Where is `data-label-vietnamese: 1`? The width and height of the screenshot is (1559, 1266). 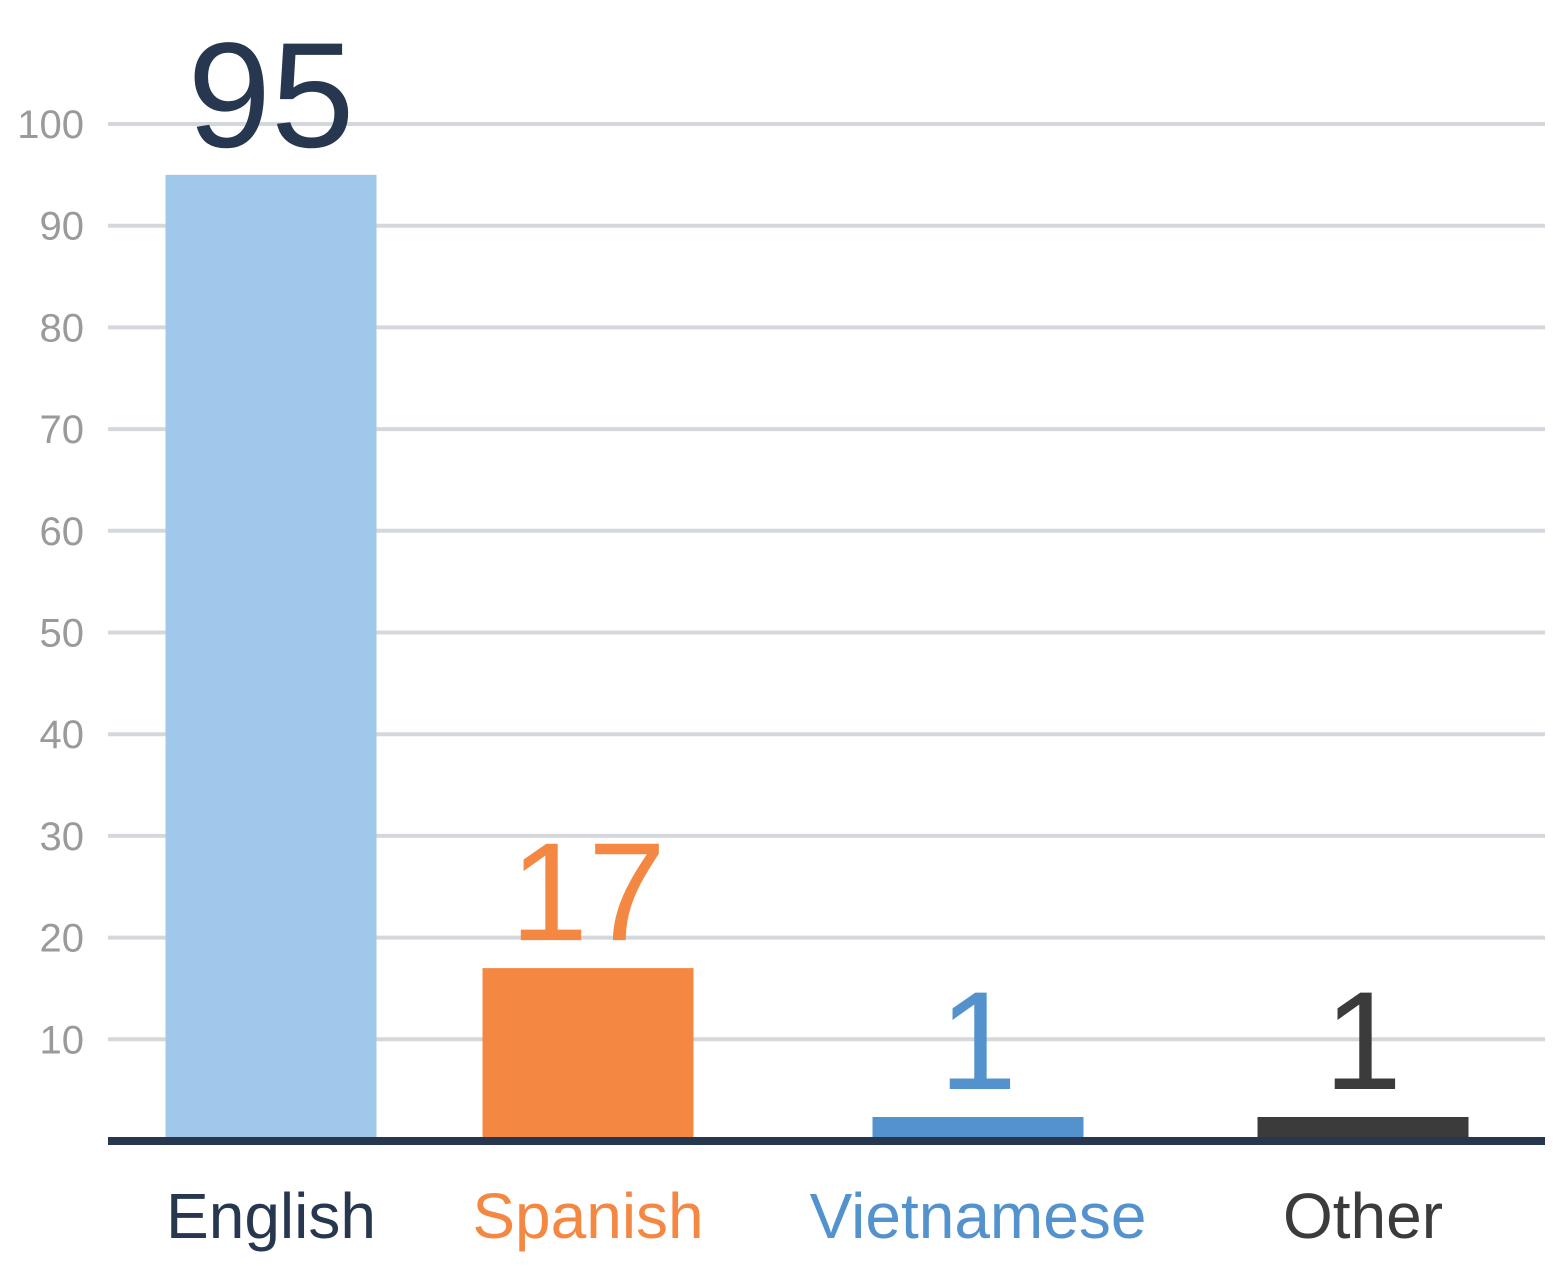
data-label-vietnamese: 1 is located at coordinates (978, 1040).